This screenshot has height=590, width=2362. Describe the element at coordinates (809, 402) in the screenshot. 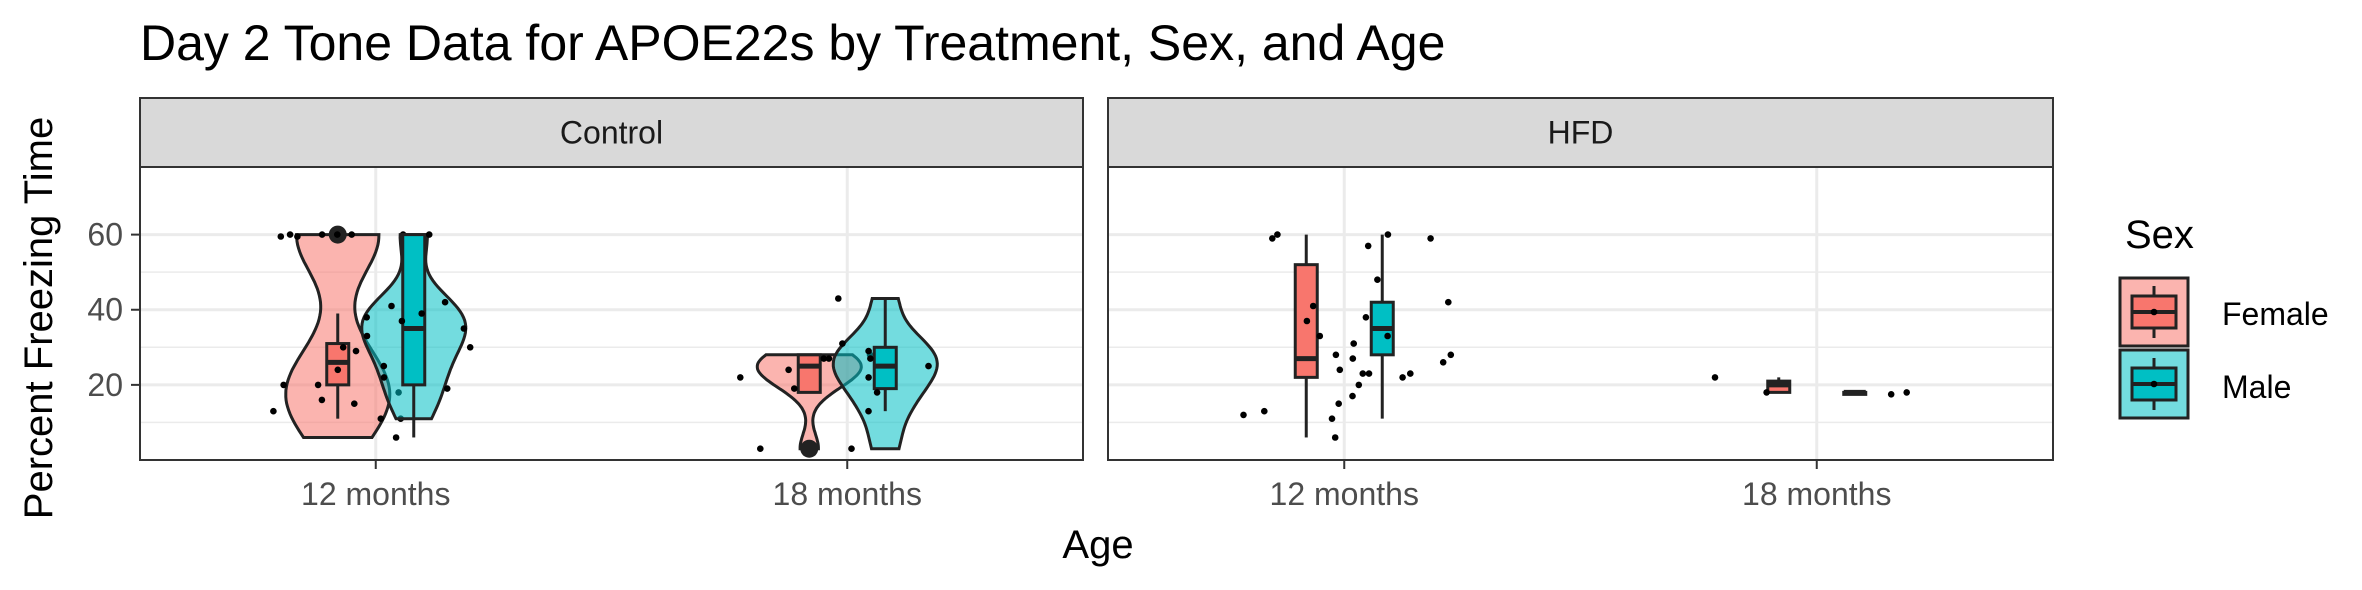

I see `violin` at that location.